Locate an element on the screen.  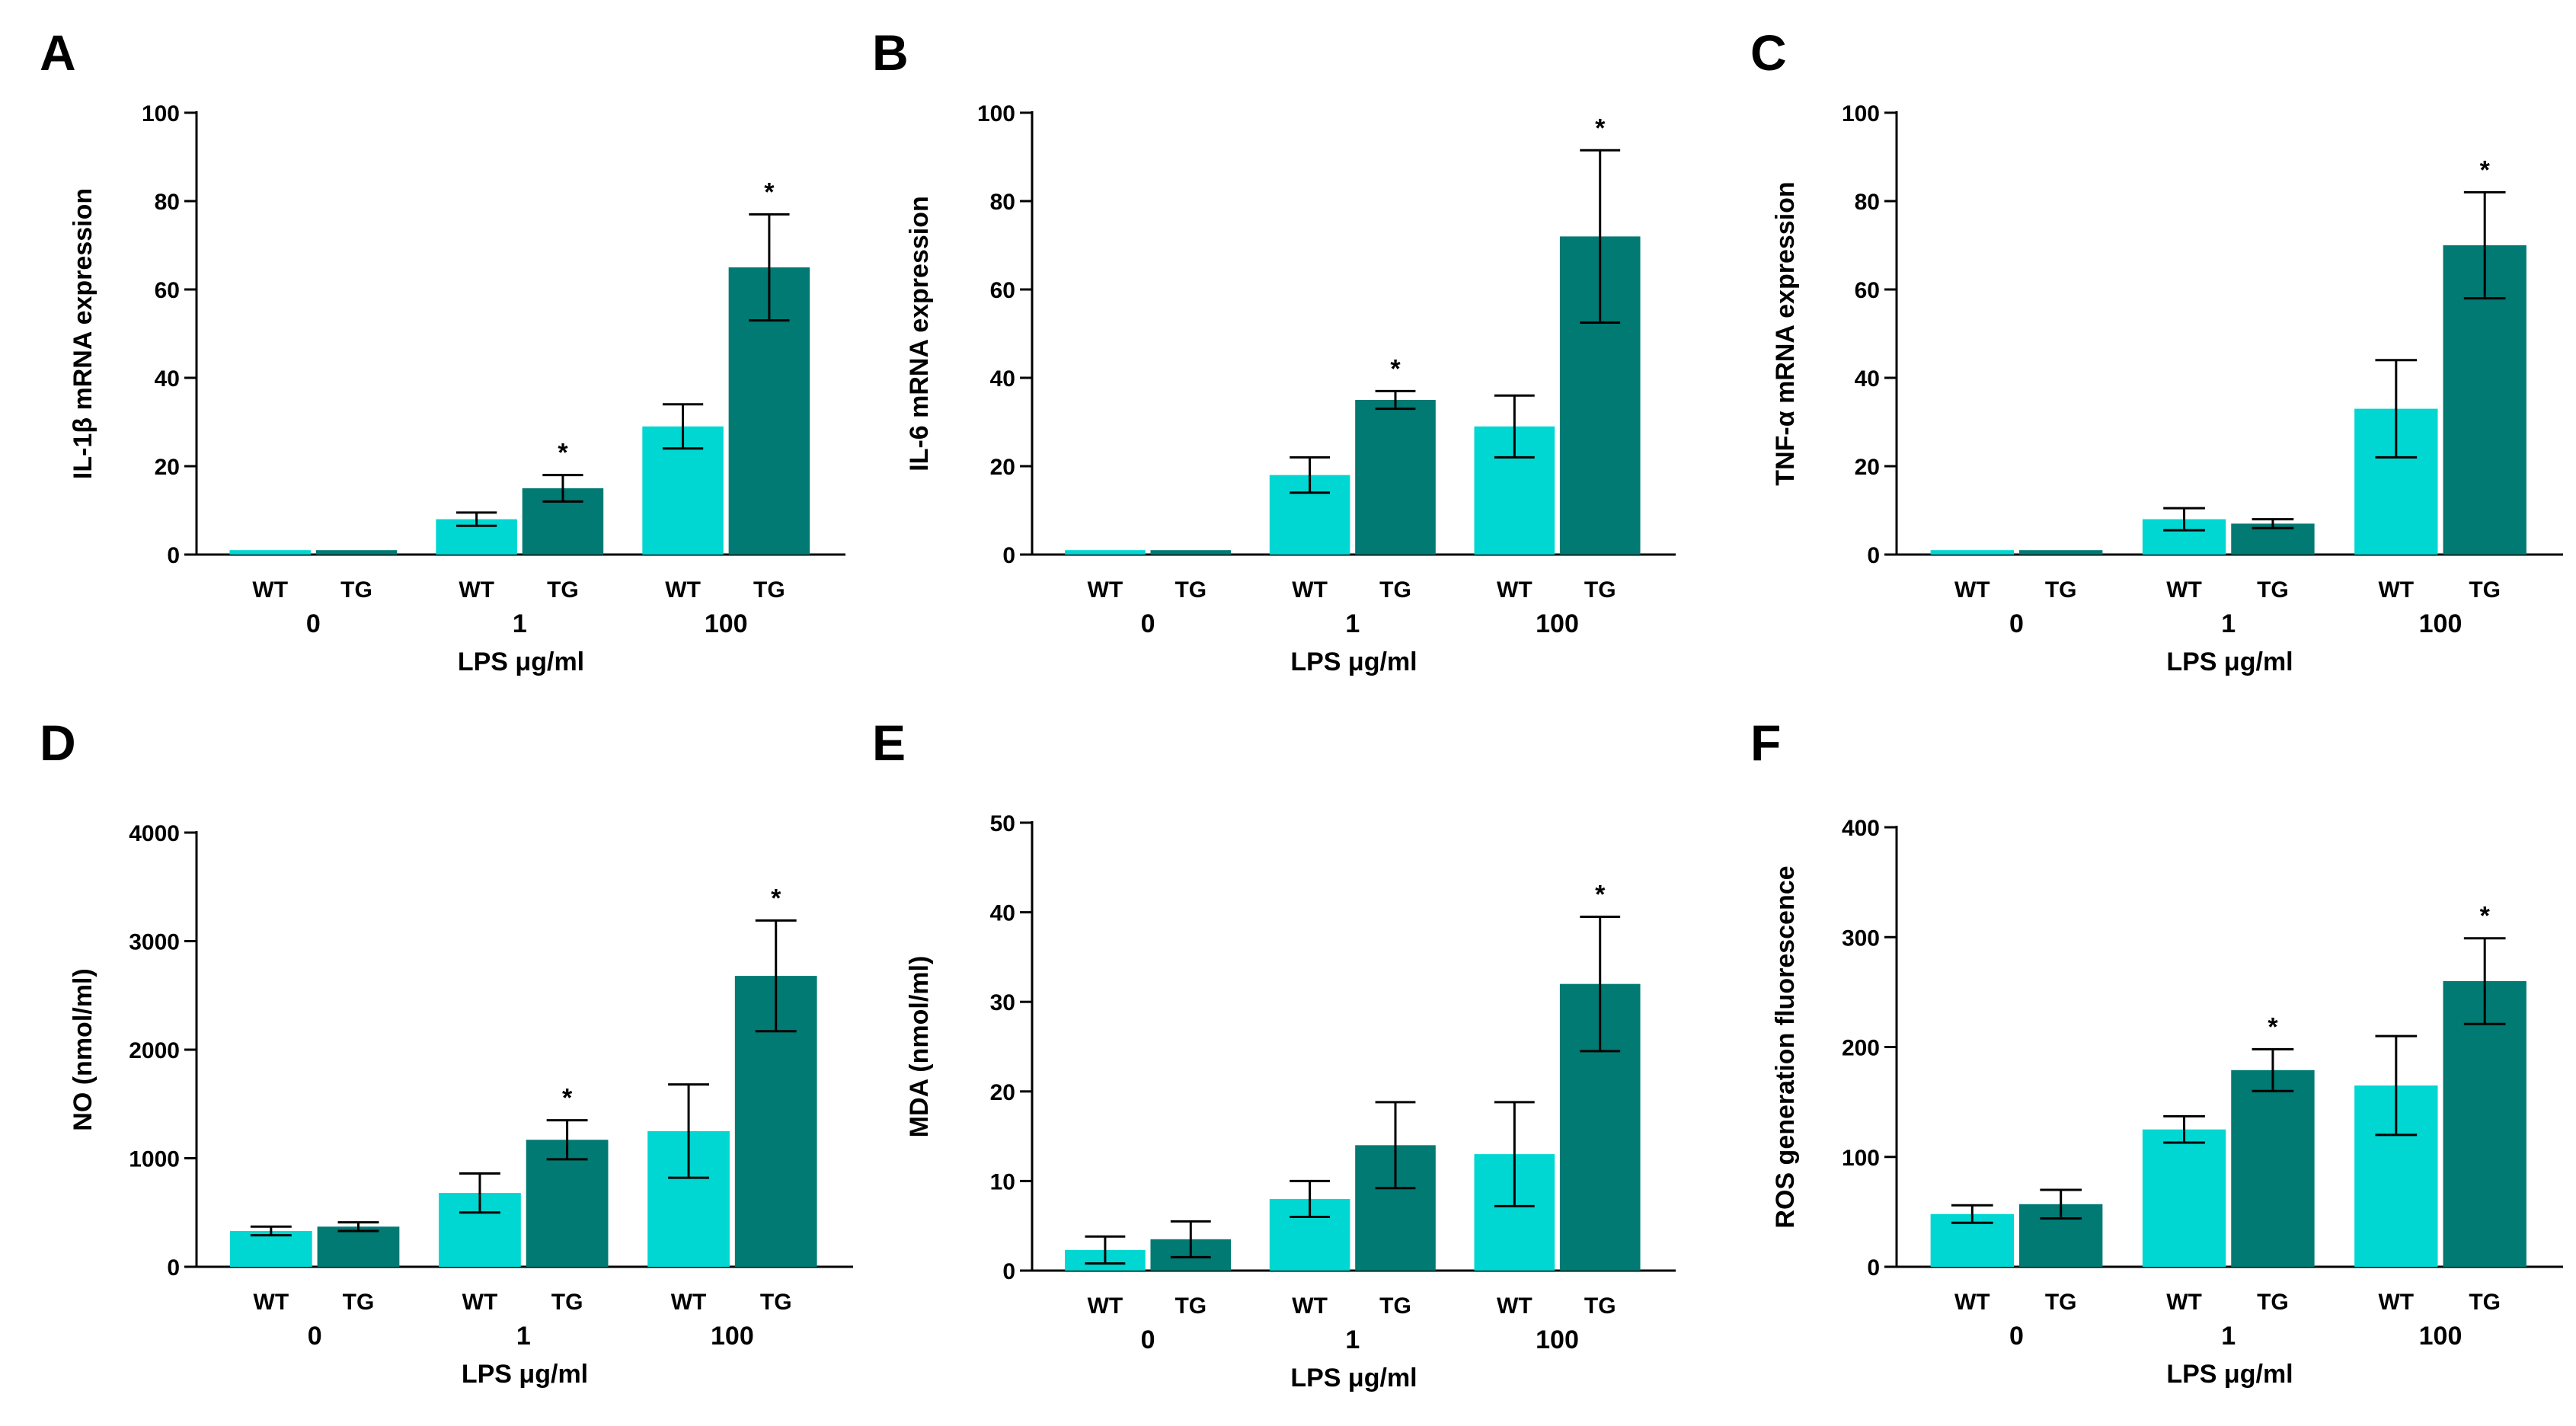
panel-letter: C is located at coordinates (1768, 52).